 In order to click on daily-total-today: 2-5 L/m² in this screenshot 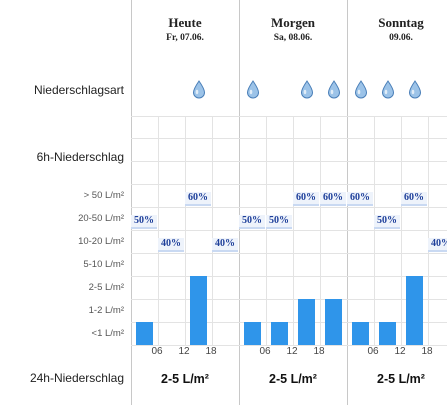, I will do `click(185, 379)`.